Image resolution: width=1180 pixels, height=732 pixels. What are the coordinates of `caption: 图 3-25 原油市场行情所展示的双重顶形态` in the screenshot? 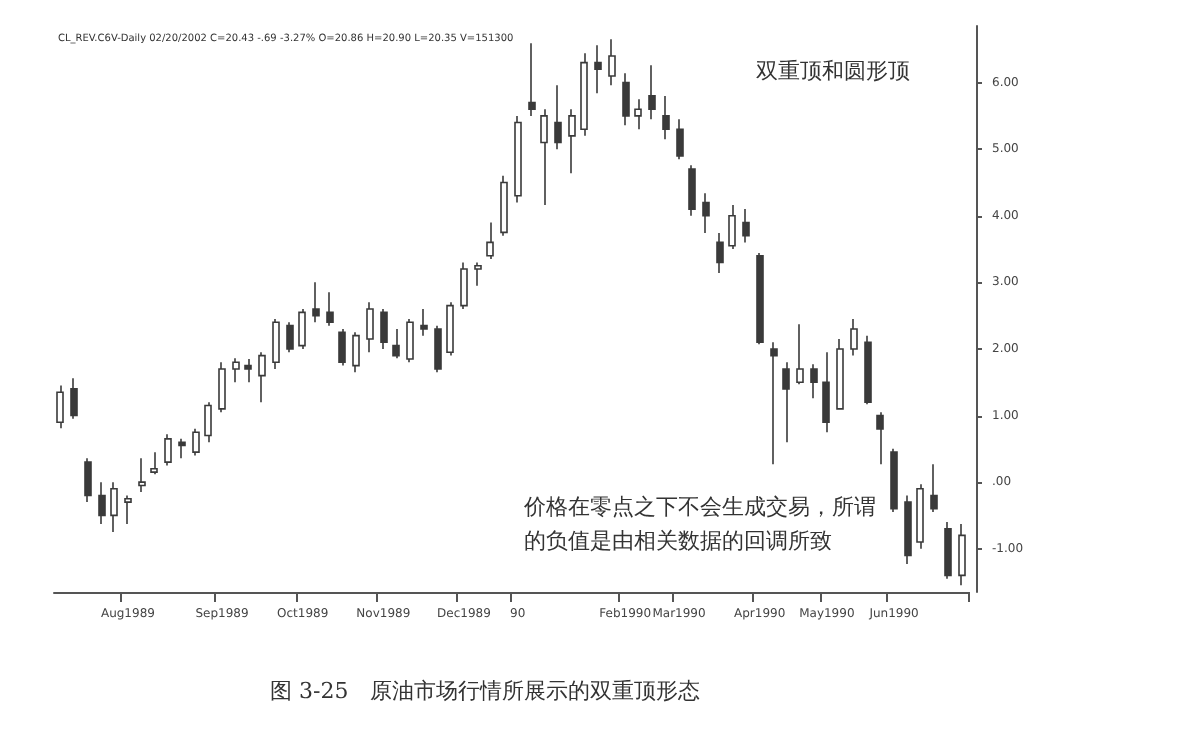 It's located at (485, 691).